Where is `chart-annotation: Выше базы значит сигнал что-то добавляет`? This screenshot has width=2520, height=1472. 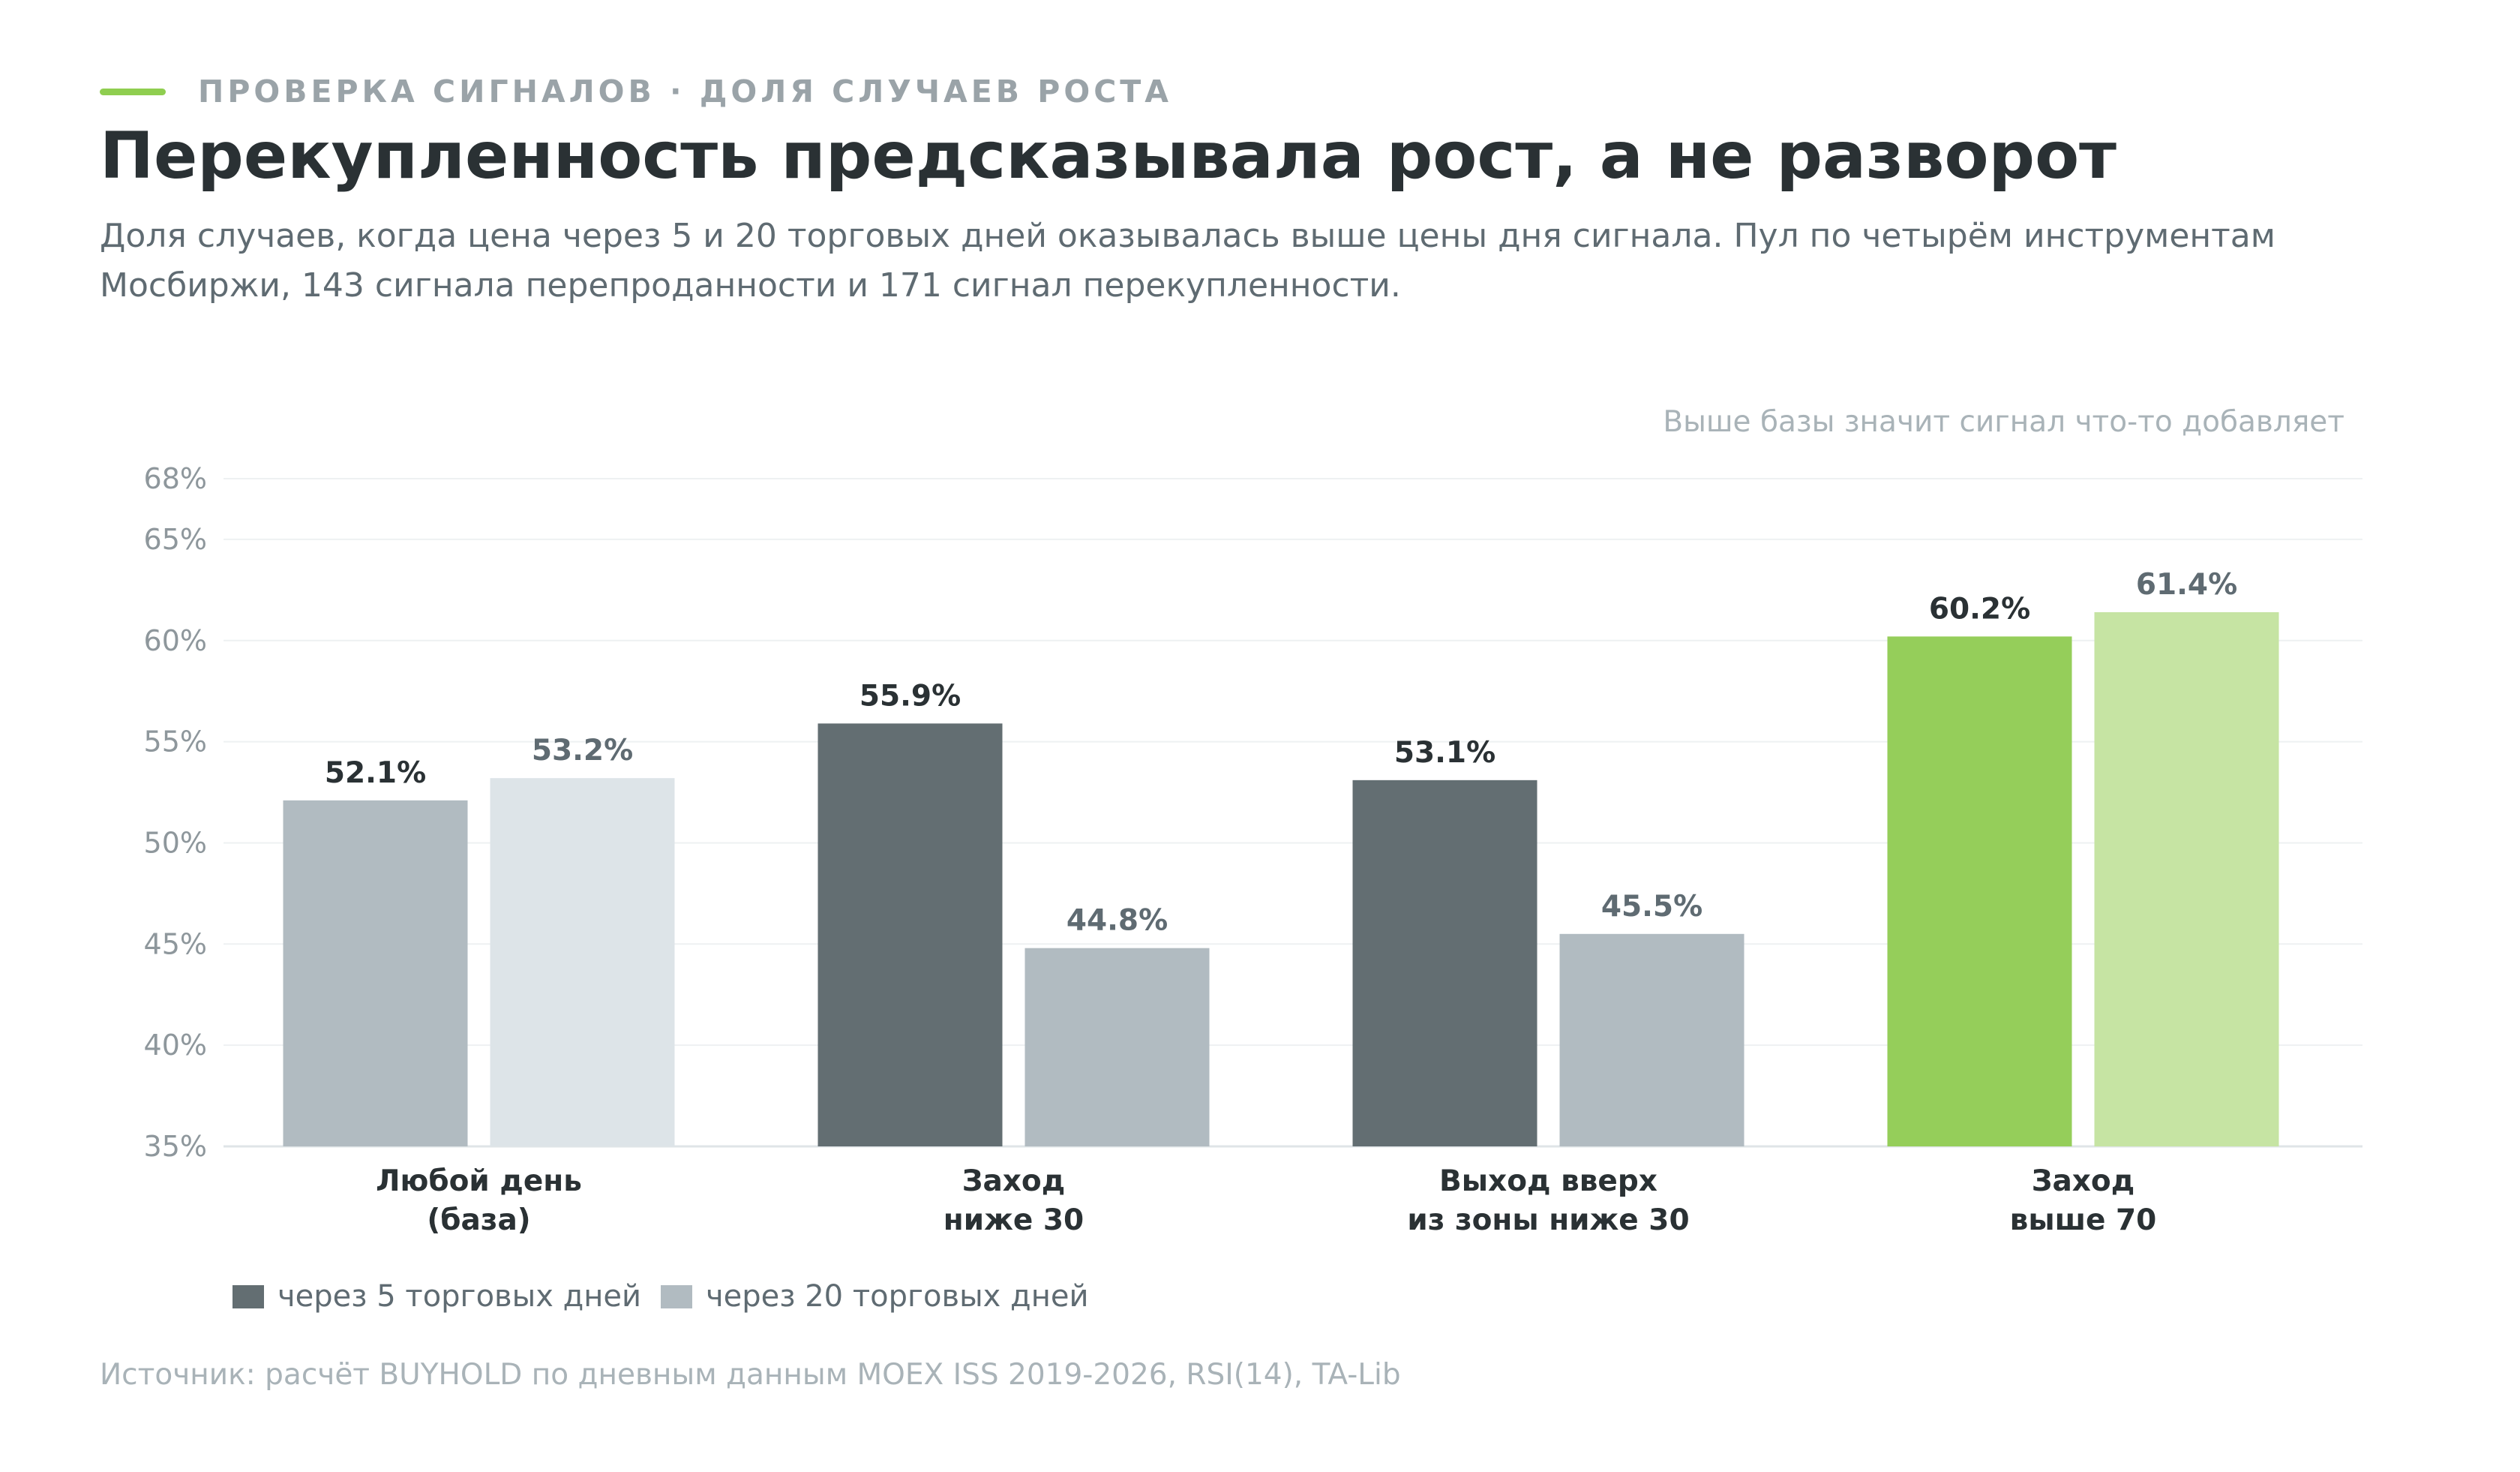 chart-annotation: Выше базы значит сигнал что-то добавляет is located at coordinates (2003, 422).